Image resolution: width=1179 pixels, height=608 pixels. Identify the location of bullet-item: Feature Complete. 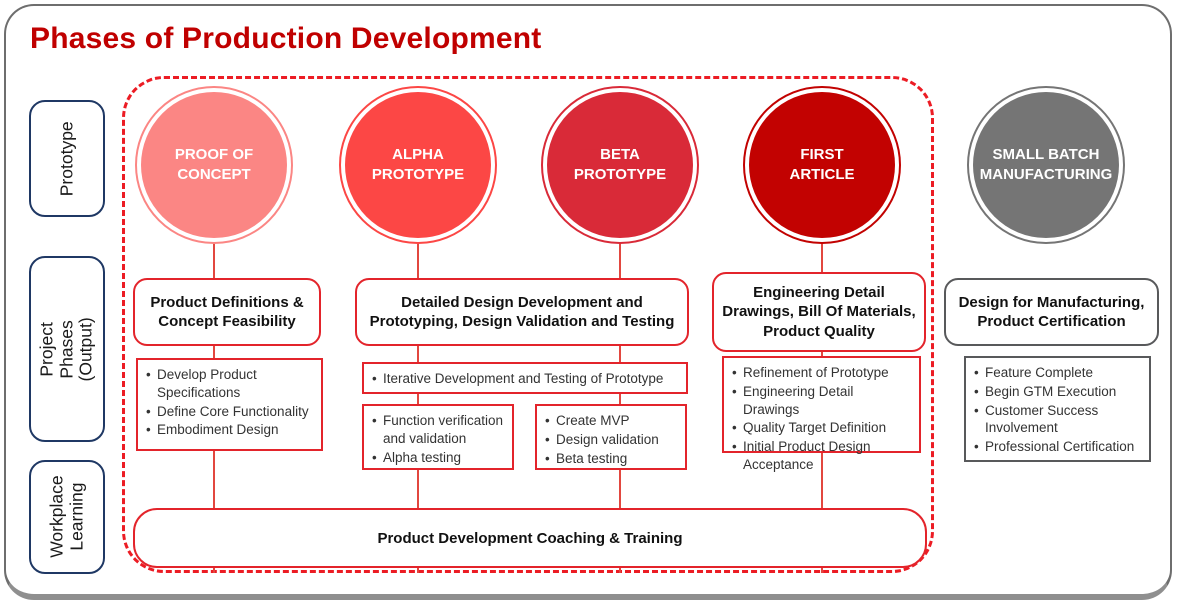
(1057, 373).